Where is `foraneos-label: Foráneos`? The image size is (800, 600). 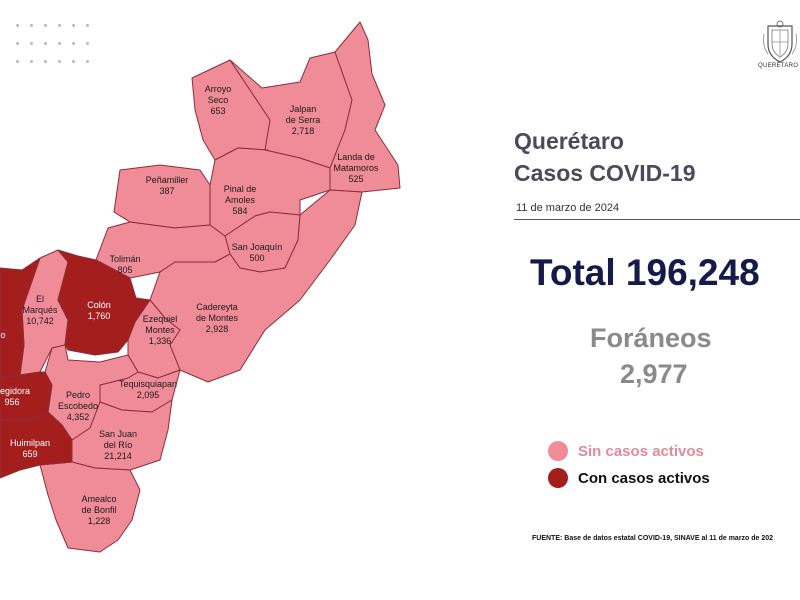
foraneos-label: Foráneos is located at coordinates (651, 338).